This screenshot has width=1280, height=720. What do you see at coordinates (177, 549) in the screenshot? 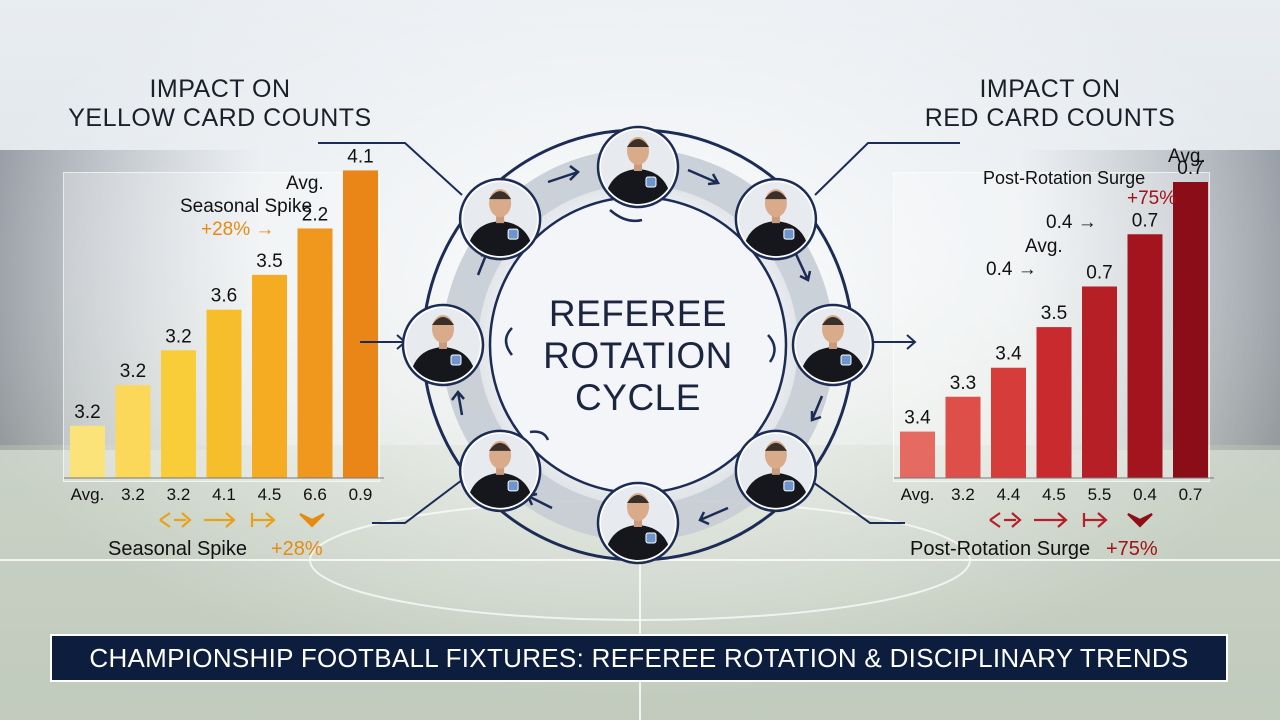
I see `yellow-footer-label: Seasonal Spike` at bounding box center [177, 549].